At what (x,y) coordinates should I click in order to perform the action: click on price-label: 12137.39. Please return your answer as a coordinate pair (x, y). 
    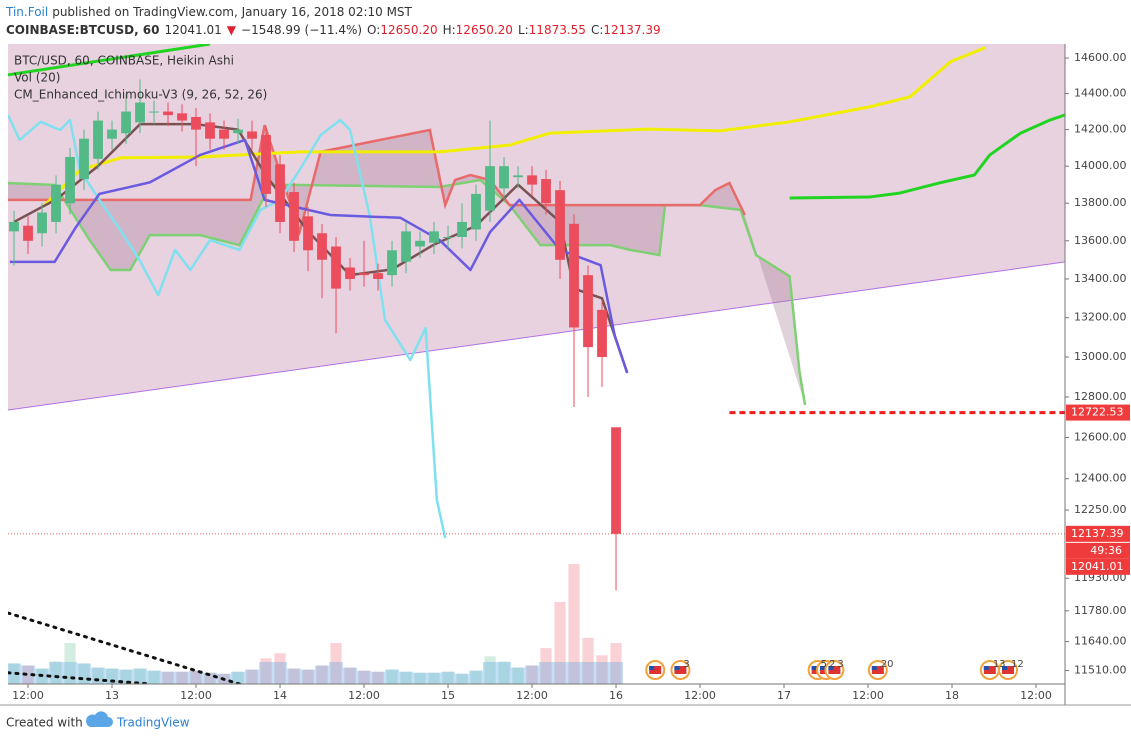
    Looking at the image, I should click on (1097, 533).